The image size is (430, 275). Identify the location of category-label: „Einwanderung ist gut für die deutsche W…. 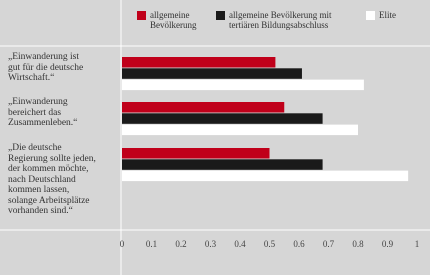
(46, 67).